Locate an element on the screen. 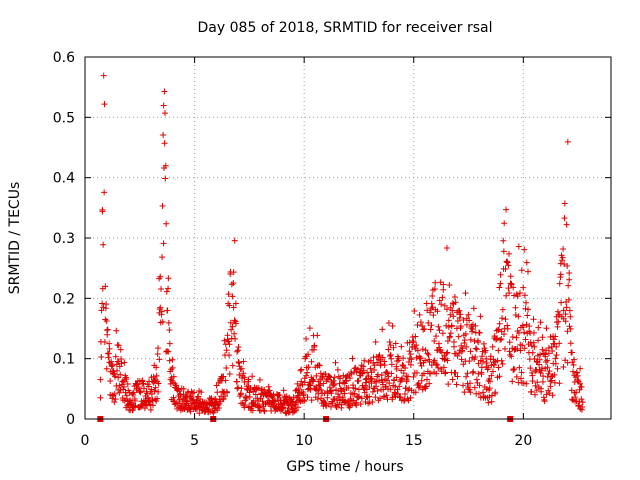 The image size is (640, 480). x-axis-label: GPS time / hours is located at coordinates (344, 467).